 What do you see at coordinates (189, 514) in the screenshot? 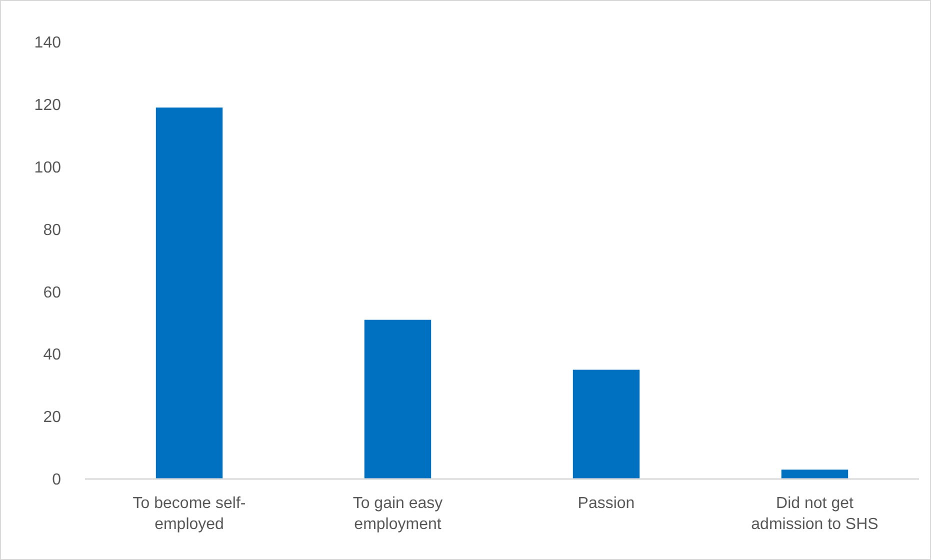
I see `x-tick-label: To become self-employed` at bounding box center [189, 514].